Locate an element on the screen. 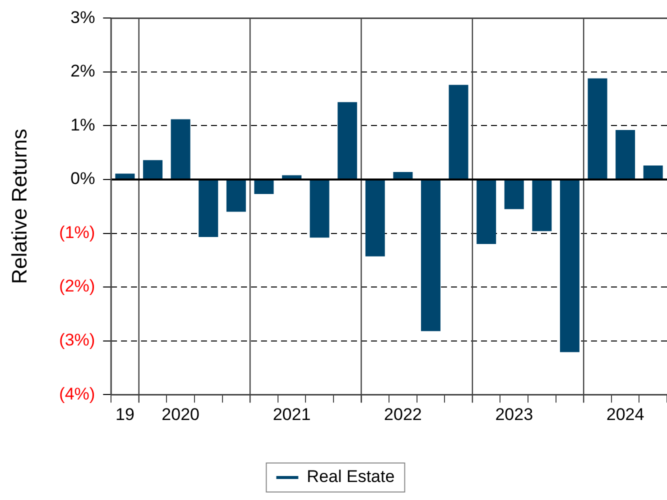 The height and width of the screenshot is (500, 667). x-tick-label: 2021 is located at coordinates (291, 414).